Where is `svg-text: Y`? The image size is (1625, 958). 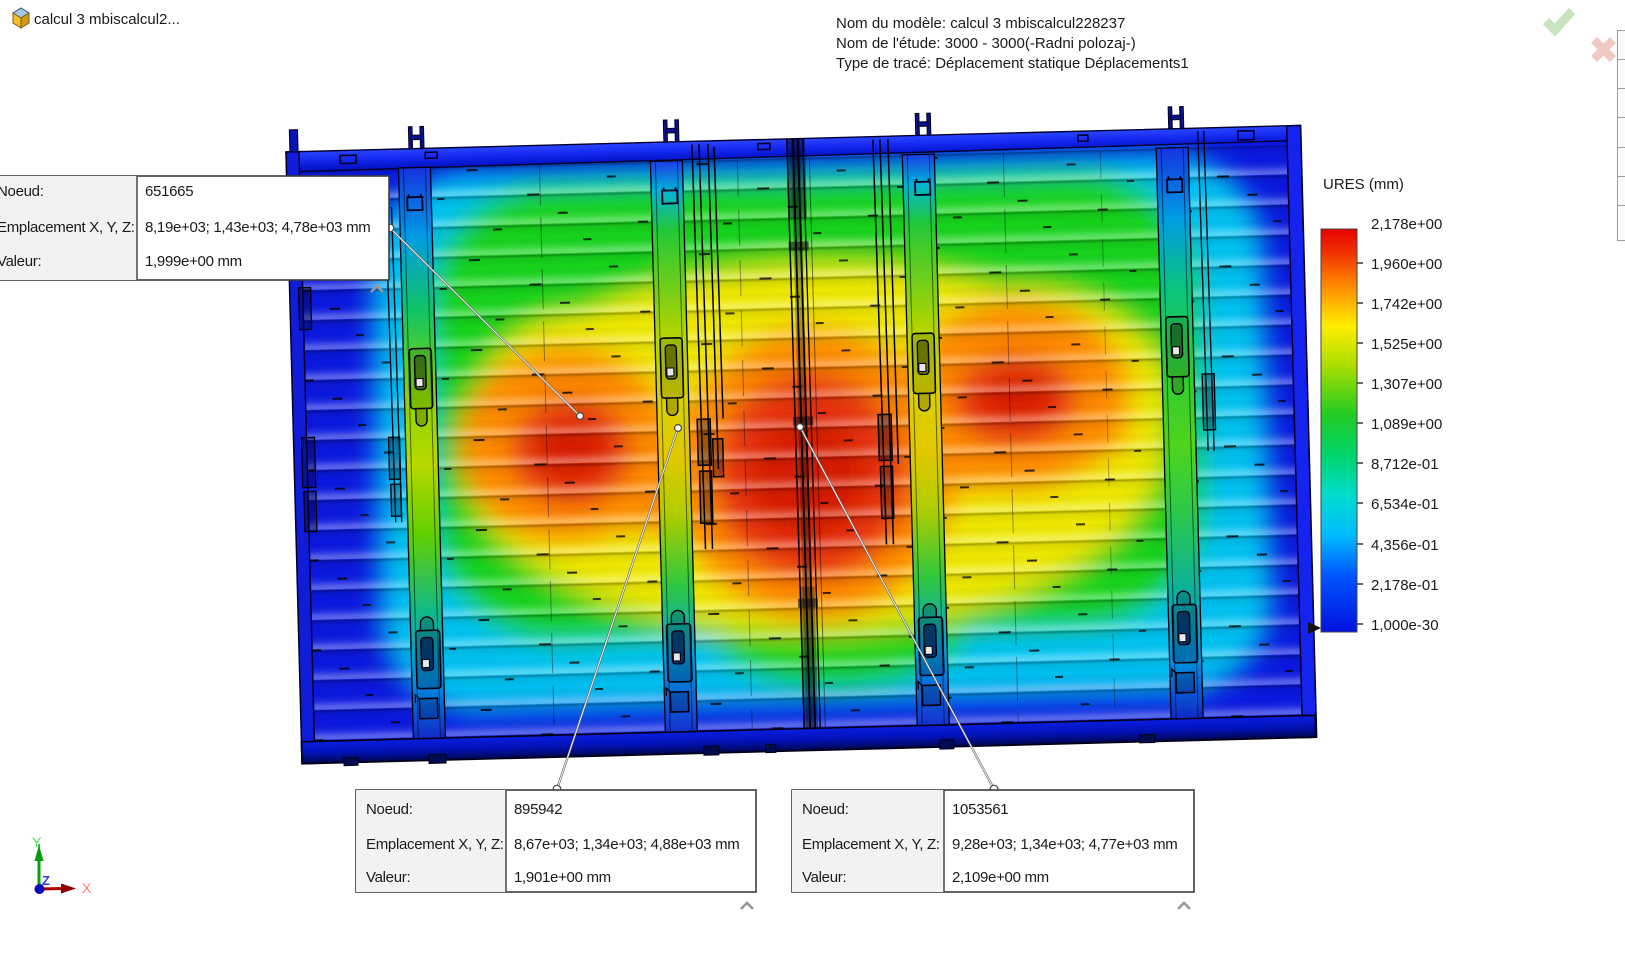 svg-text: Y is located at coordinates (37, 842).